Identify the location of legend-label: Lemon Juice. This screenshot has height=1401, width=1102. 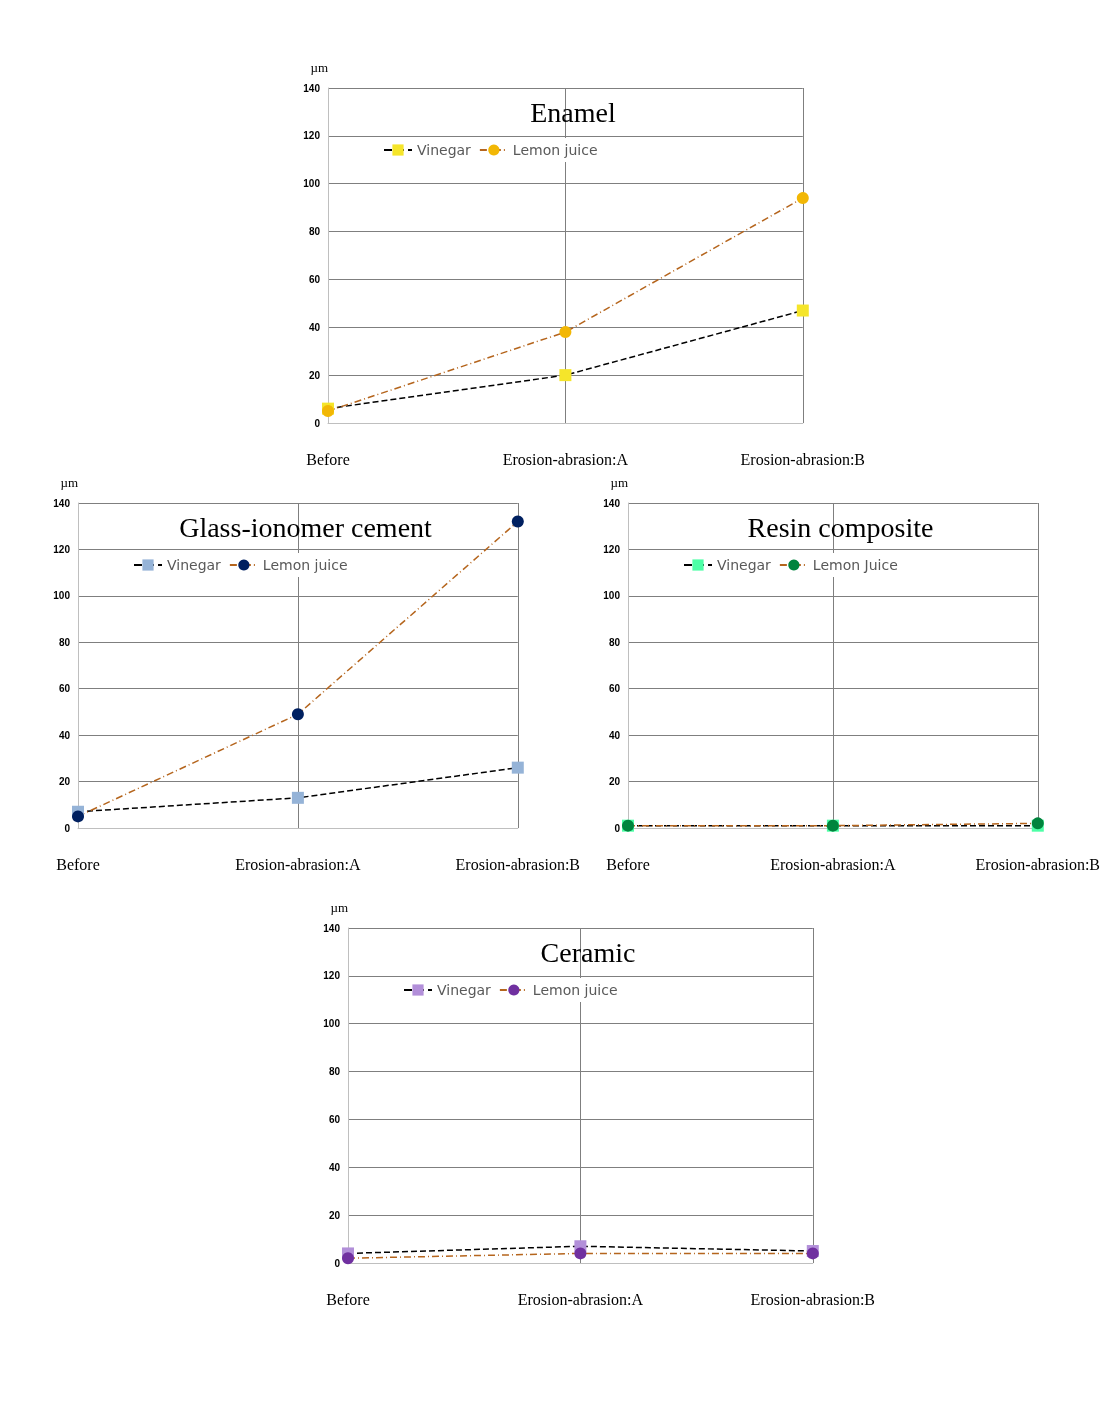
(855, 565).